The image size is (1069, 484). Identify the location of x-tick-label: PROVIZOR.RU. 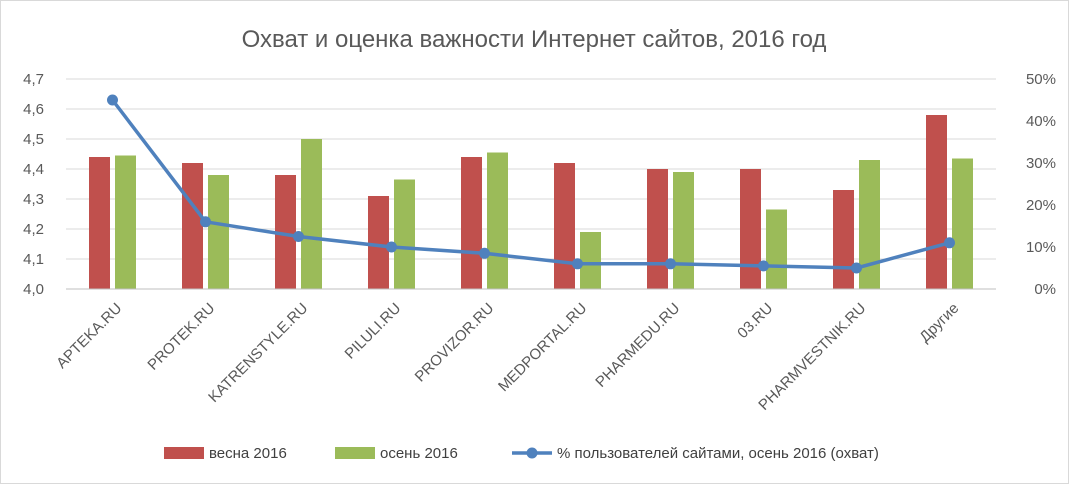
(455, 343).